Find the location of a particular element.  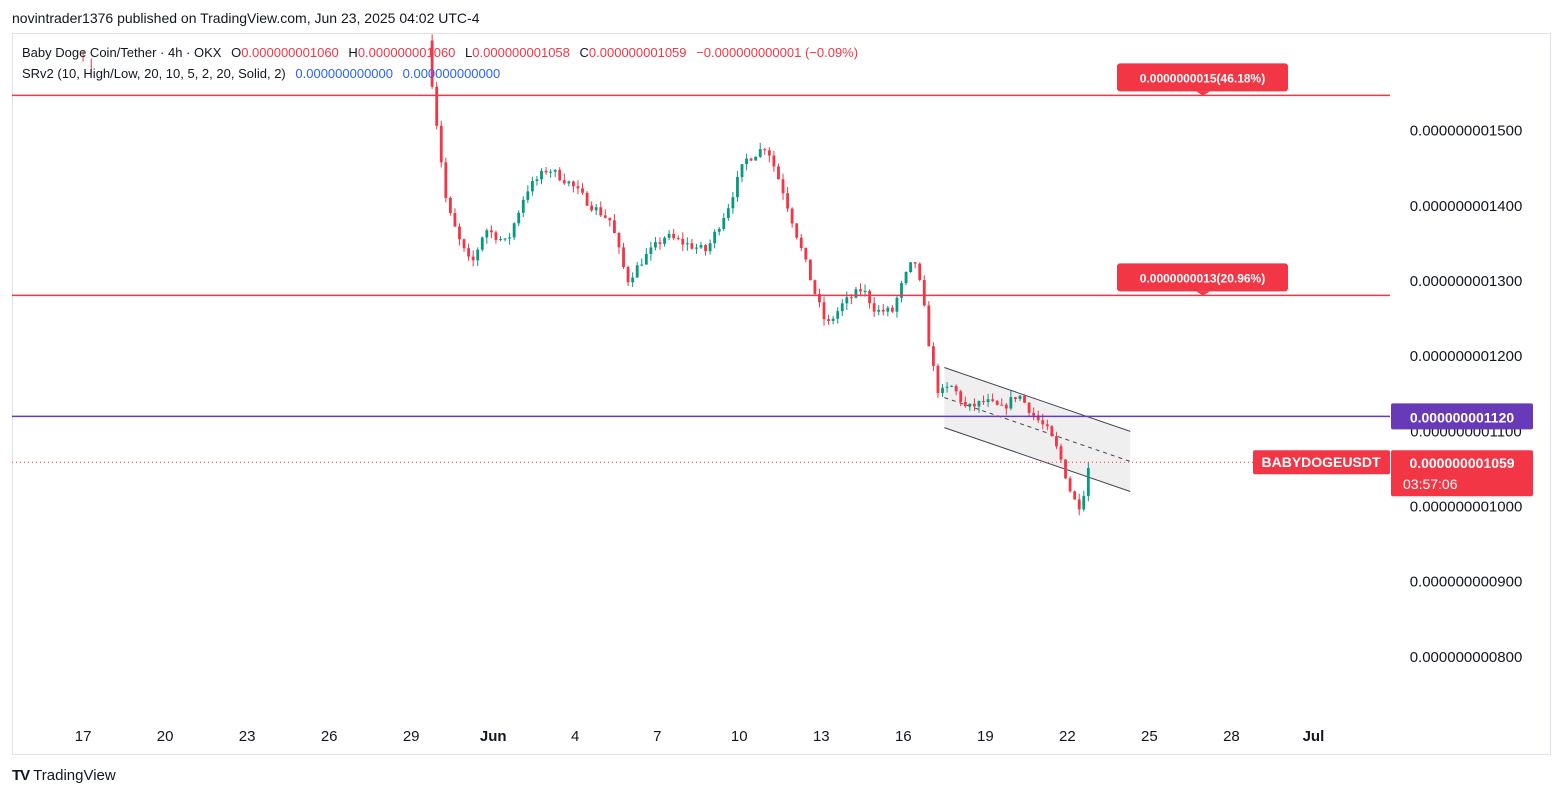

symbol-price-tag is located at coordinates (1321, 462).